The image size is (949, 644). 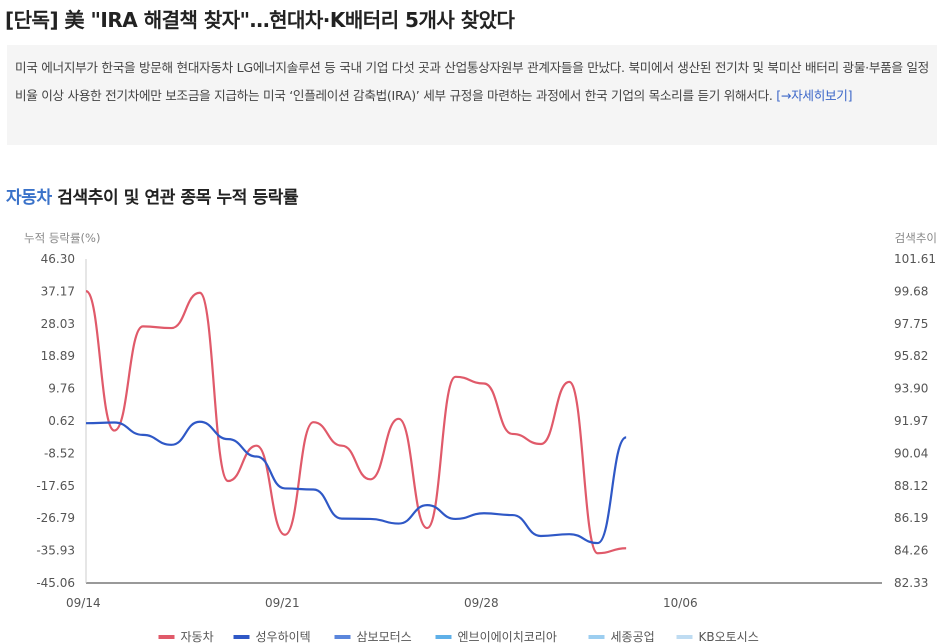 I want to click on left-tick-label: -35.93, so click(x=55, y=551).